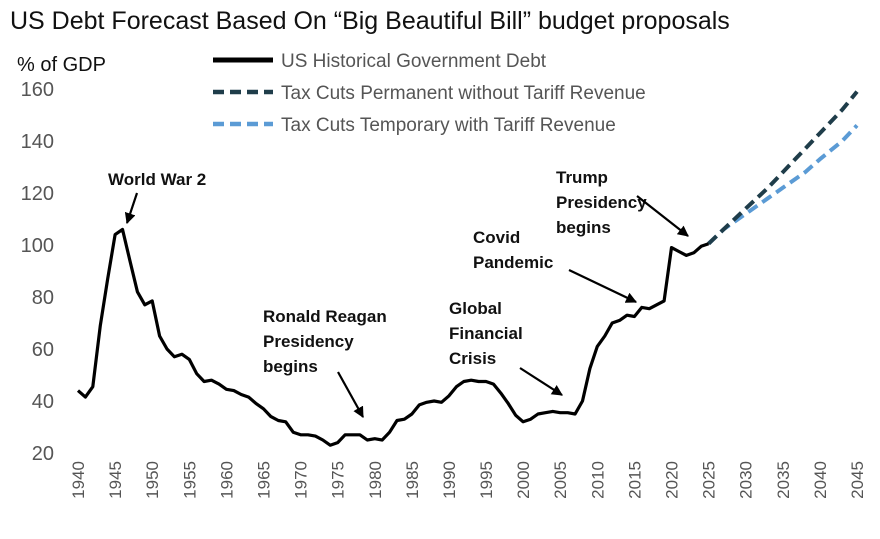 The width and height of the screenshot is (880, 539). I want to click on x-tick-label: 1940, so click(78, 480).